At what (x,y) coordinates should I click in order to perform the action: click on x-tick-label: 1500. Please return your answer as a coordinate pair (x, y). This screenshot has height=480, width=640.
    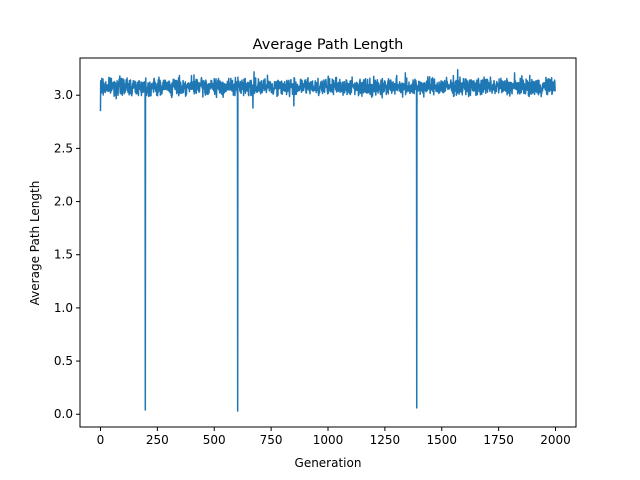
    Looking at the image, I should click on (441, 440).